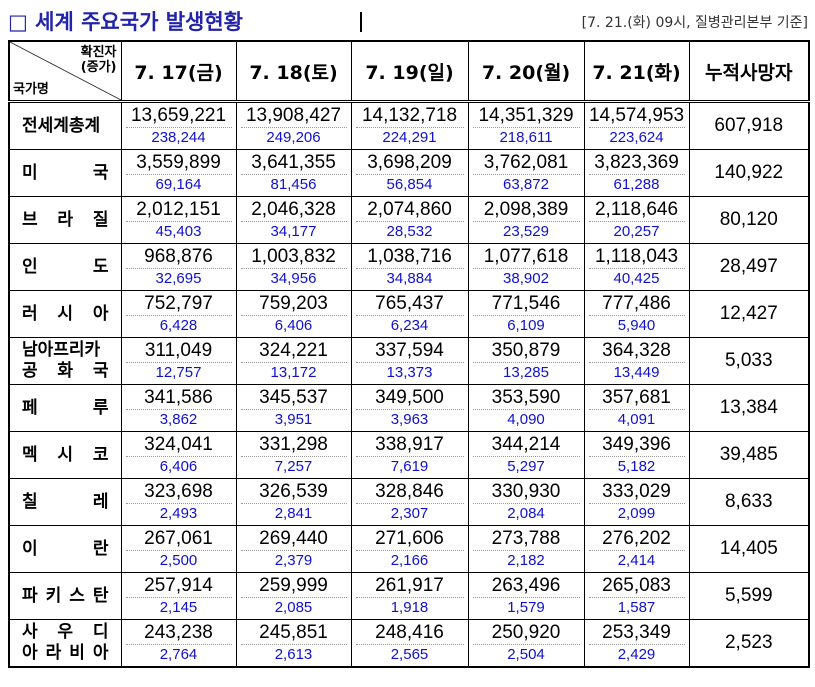 This screenshot has width=815, height=687. What do you see at coordinates (636, 351) in the screenshot?
I see `cases: 364,328` at bounding box center [636, 351].